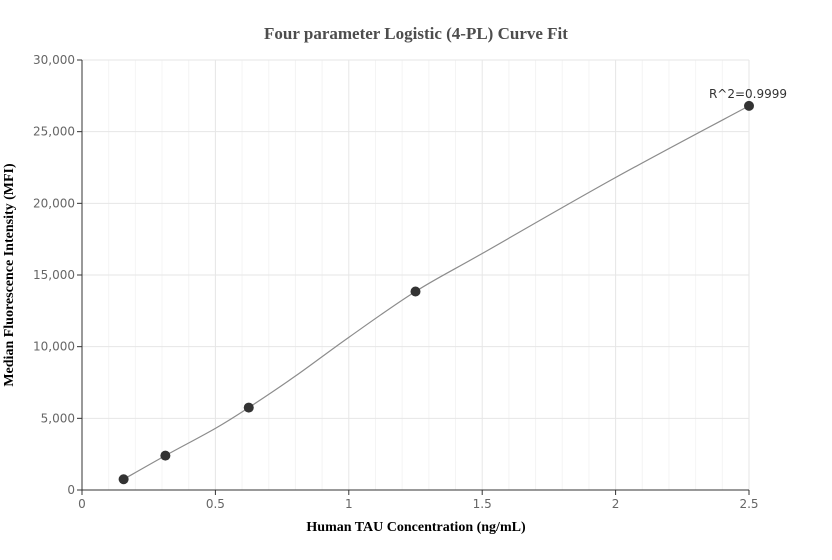 The height and width of the screenshot is (560, 832). What do you see at coordinates (748, 504) in the screenshot?
I see `x-tick-label: 2.5` at bounding box center [748, 504].